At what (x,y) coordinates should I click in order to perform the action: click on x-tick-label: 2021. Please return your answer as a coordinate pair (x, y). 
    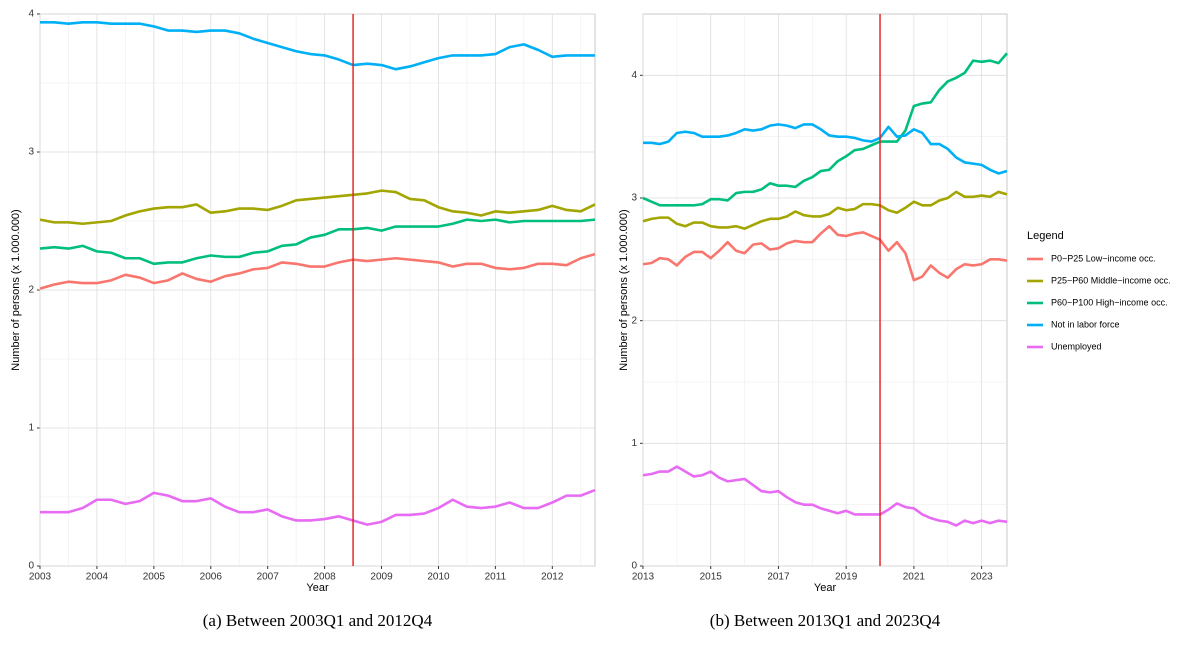
    Looking at the image, I should click on (914, 577).